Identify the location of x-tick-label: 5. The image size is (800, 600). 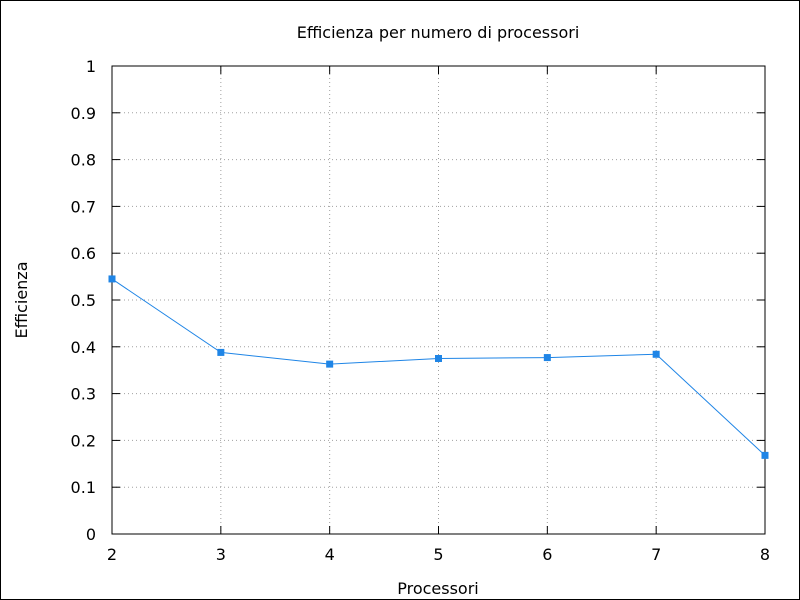
(438, 554).